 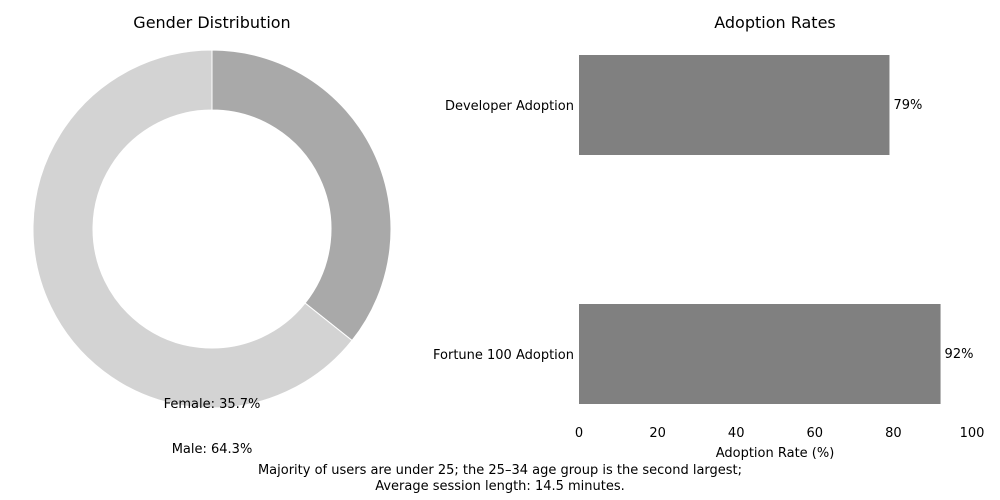 I want to click on donut-slice-female, so click(x=301, y=195).